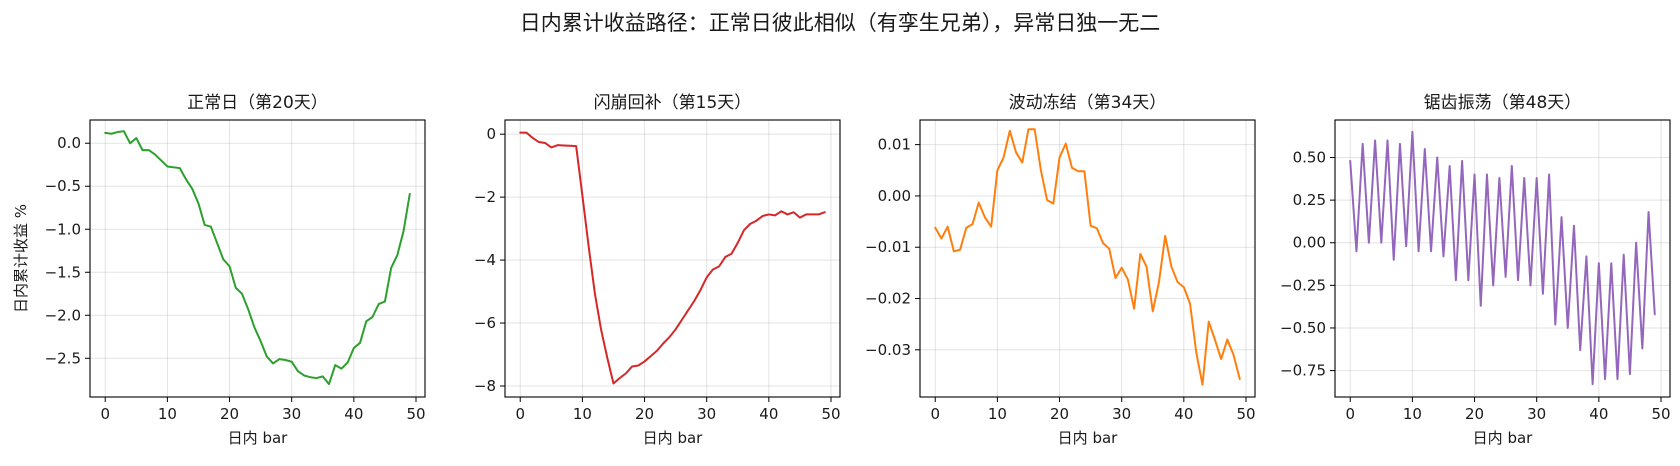 This screenshot has width=1680, height=466. What do you see at coordinates (485, 323) in the screenshot?
I see `y-tick-label-3: −6` at bounding box center [485, 323].